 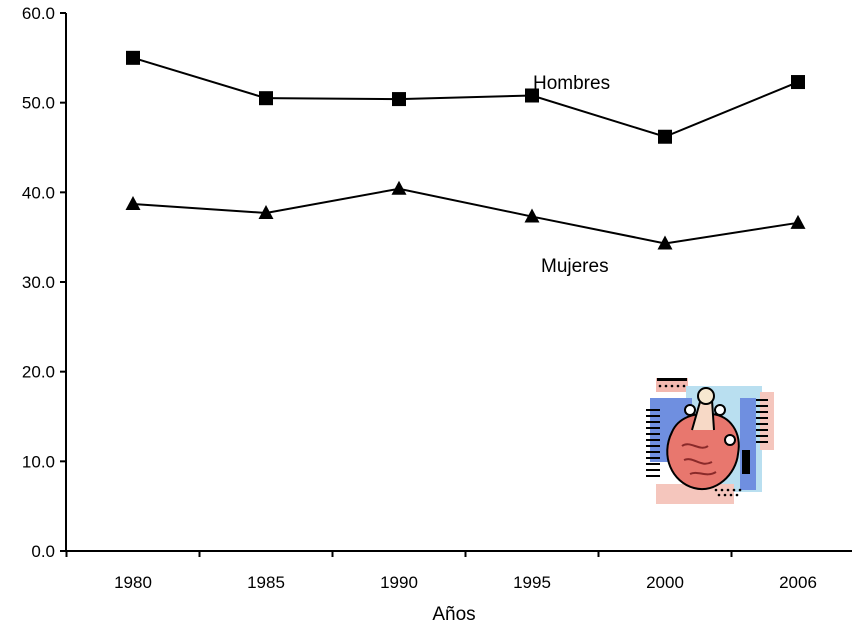 I want to click on x-tick-label: 1980, so click(x=133, y=582).